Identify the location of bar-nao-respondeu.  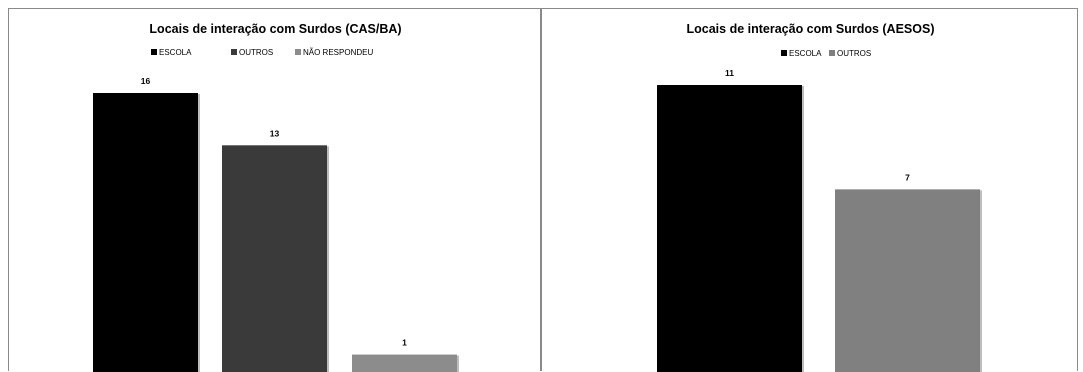
(404, 363).